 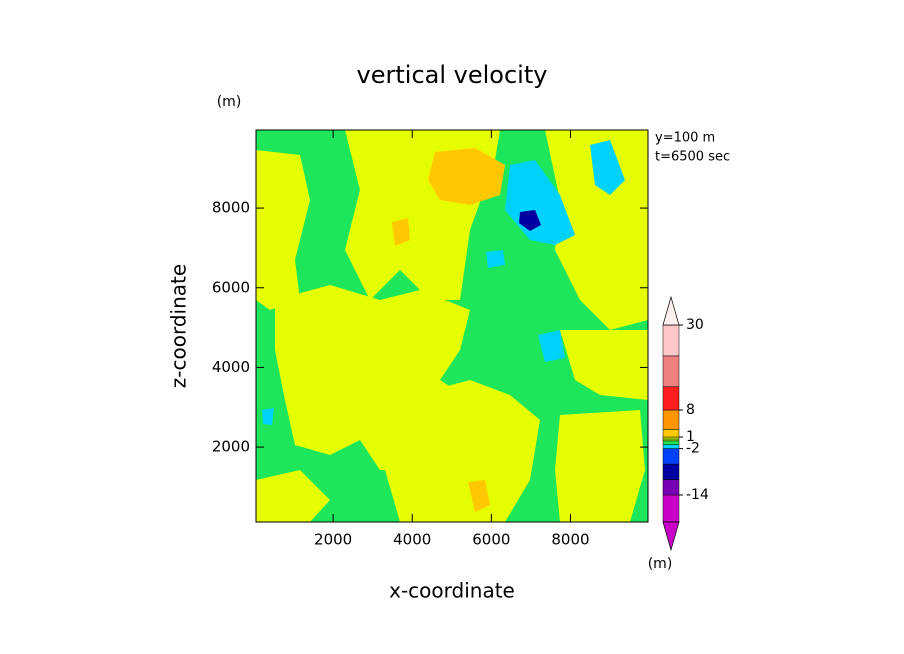 I want to click on annotation: y=100 m, so click(x=685, y=138).